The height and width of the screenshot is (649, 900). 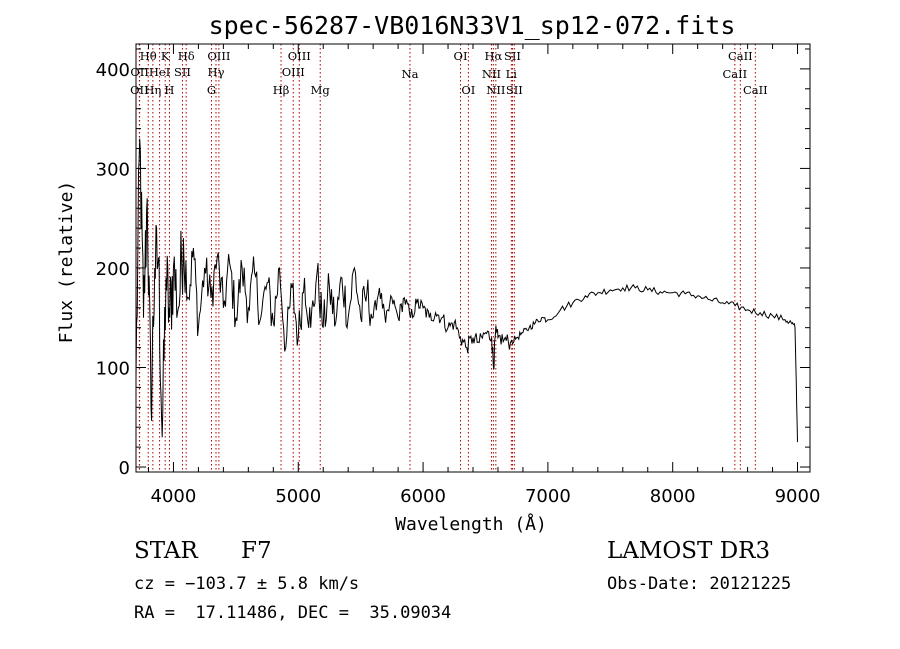 What do you see at coordinates (216, 72) in the screenshot?
I see `line-marker-label: Hγ` at bounding box center [216, 72].